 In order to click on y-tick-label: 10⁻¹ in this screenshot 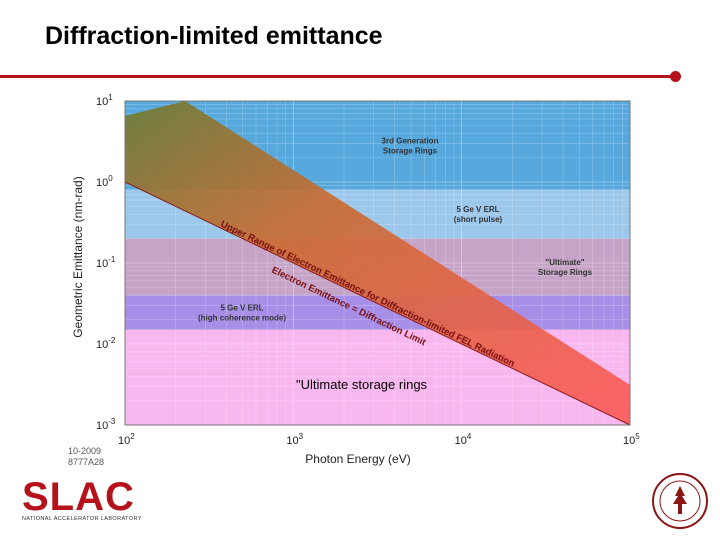, I will do `click(106, 262)`.